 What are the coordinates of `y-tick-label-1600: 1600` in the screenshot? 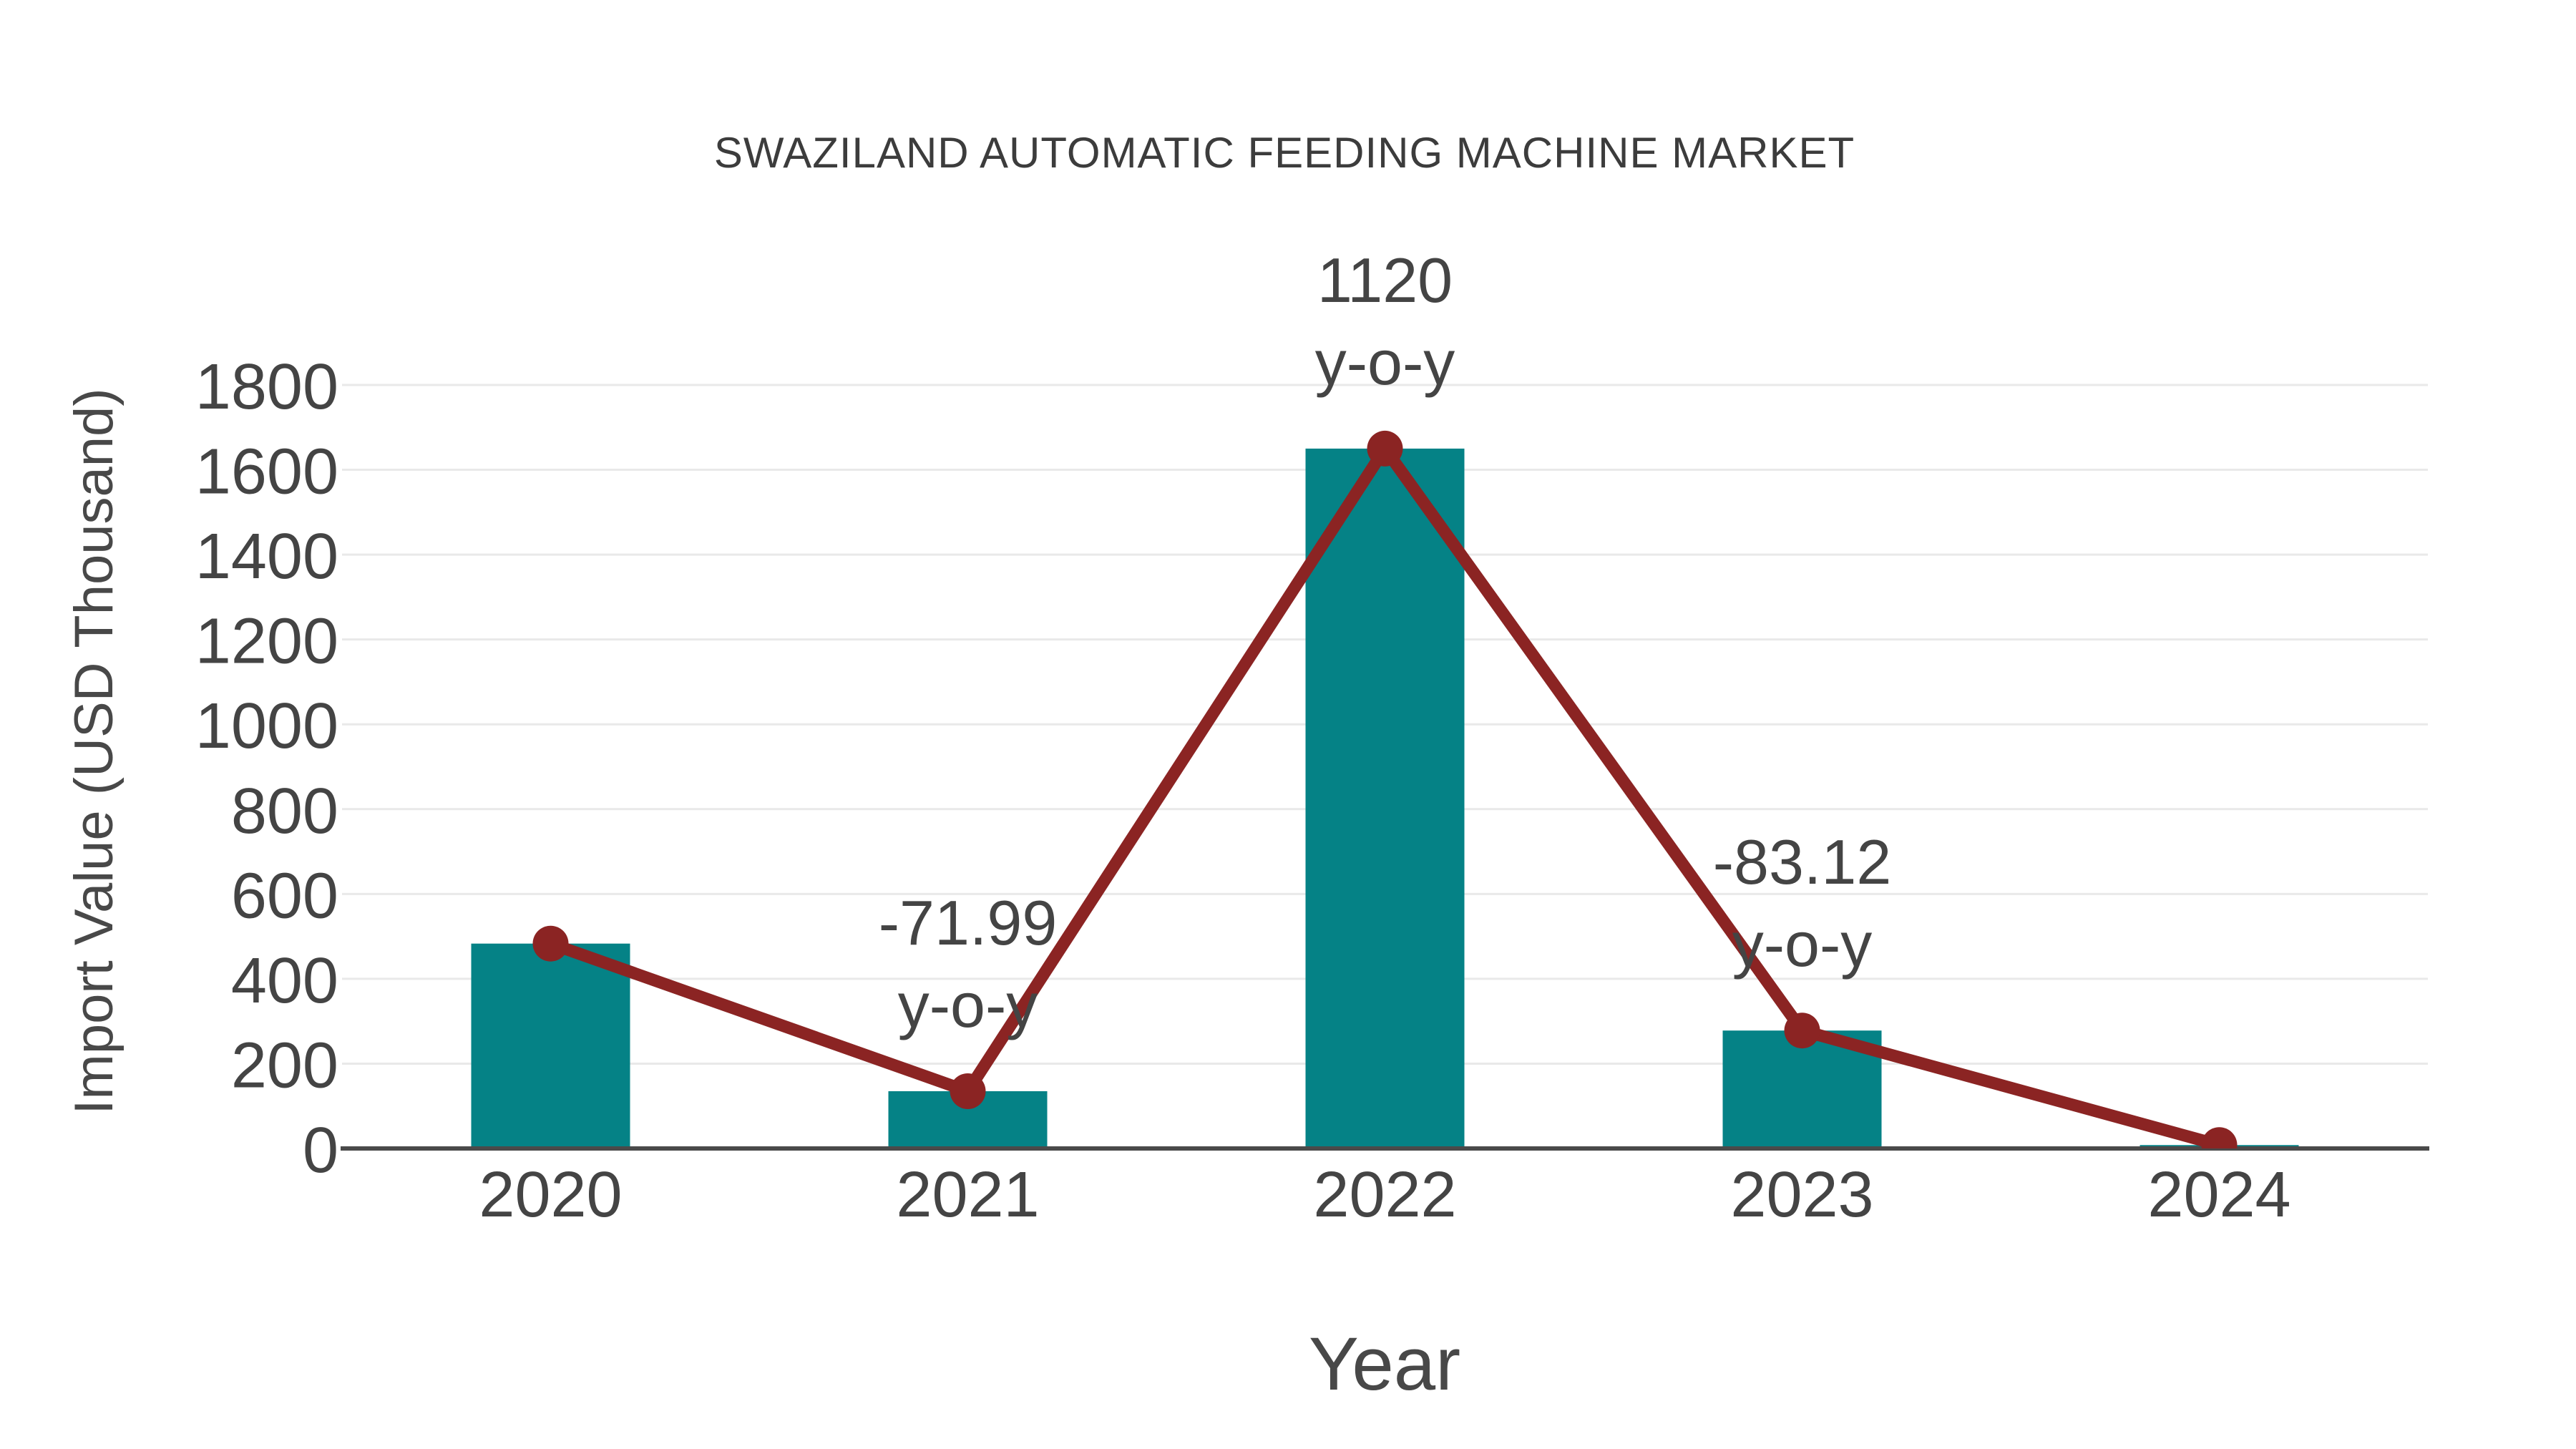 It's located at (266, 472).